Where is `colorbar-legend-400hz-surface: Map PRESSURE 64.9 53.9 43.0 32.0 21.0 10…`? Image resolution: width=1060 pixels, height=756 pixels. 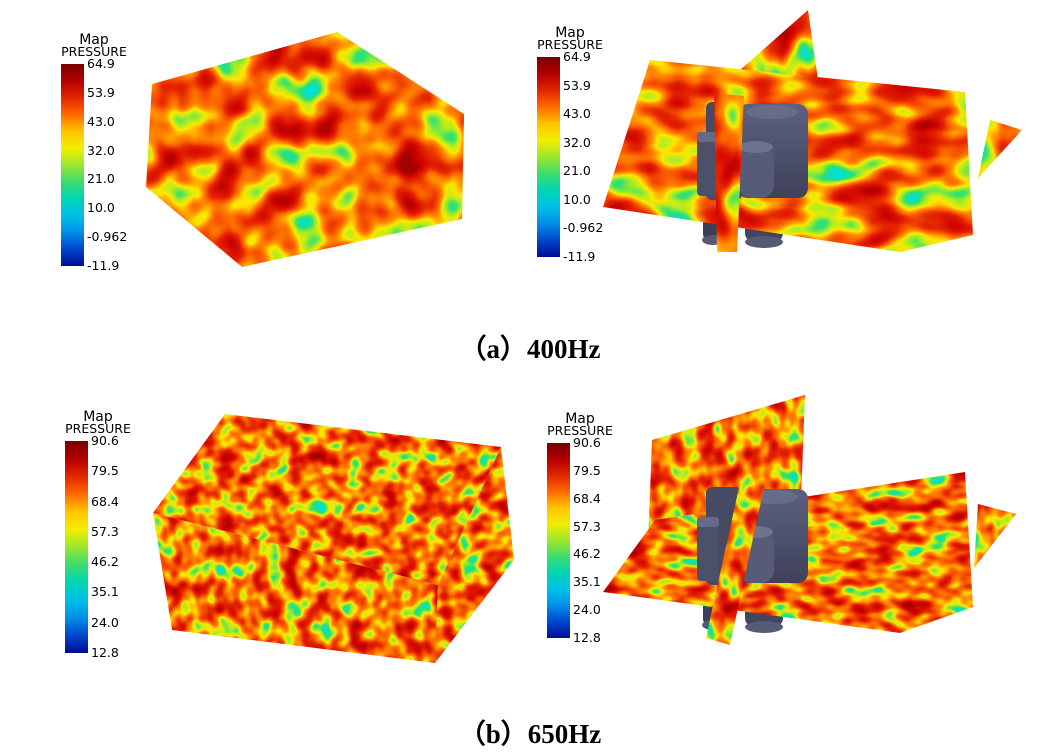
colorbar-legend-400hz-surface: Map PRESSURE 64.9 53.9 43.0 32.0 21.0 10… is located at coordinates (97, 152).